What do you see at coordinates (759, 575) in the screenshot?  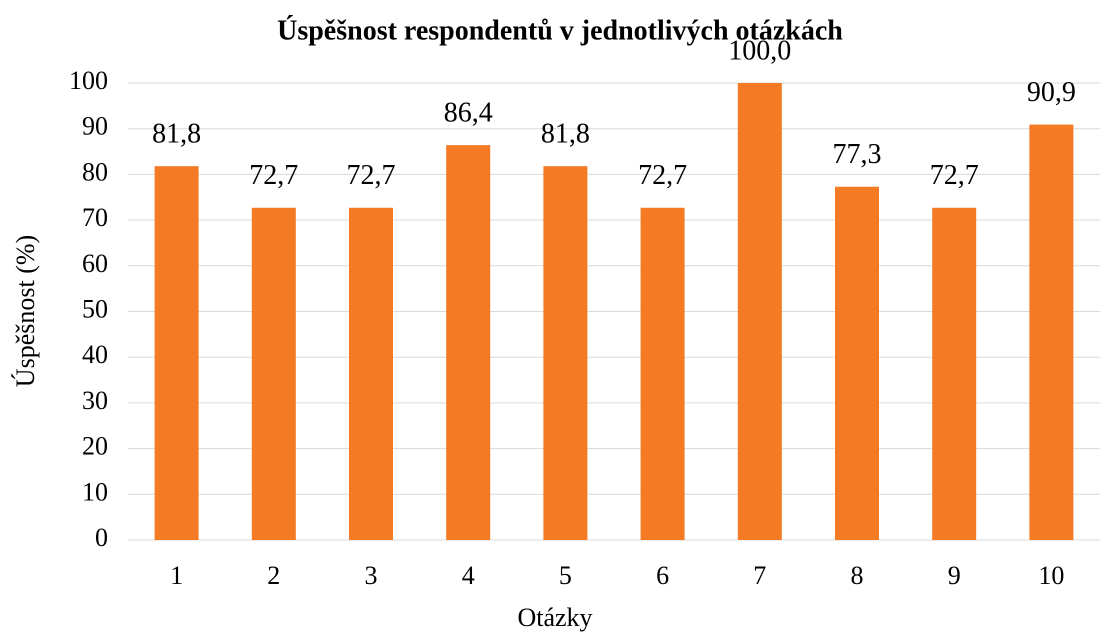 I see `x-tick-label: 7` at bounding box center [759, 575].